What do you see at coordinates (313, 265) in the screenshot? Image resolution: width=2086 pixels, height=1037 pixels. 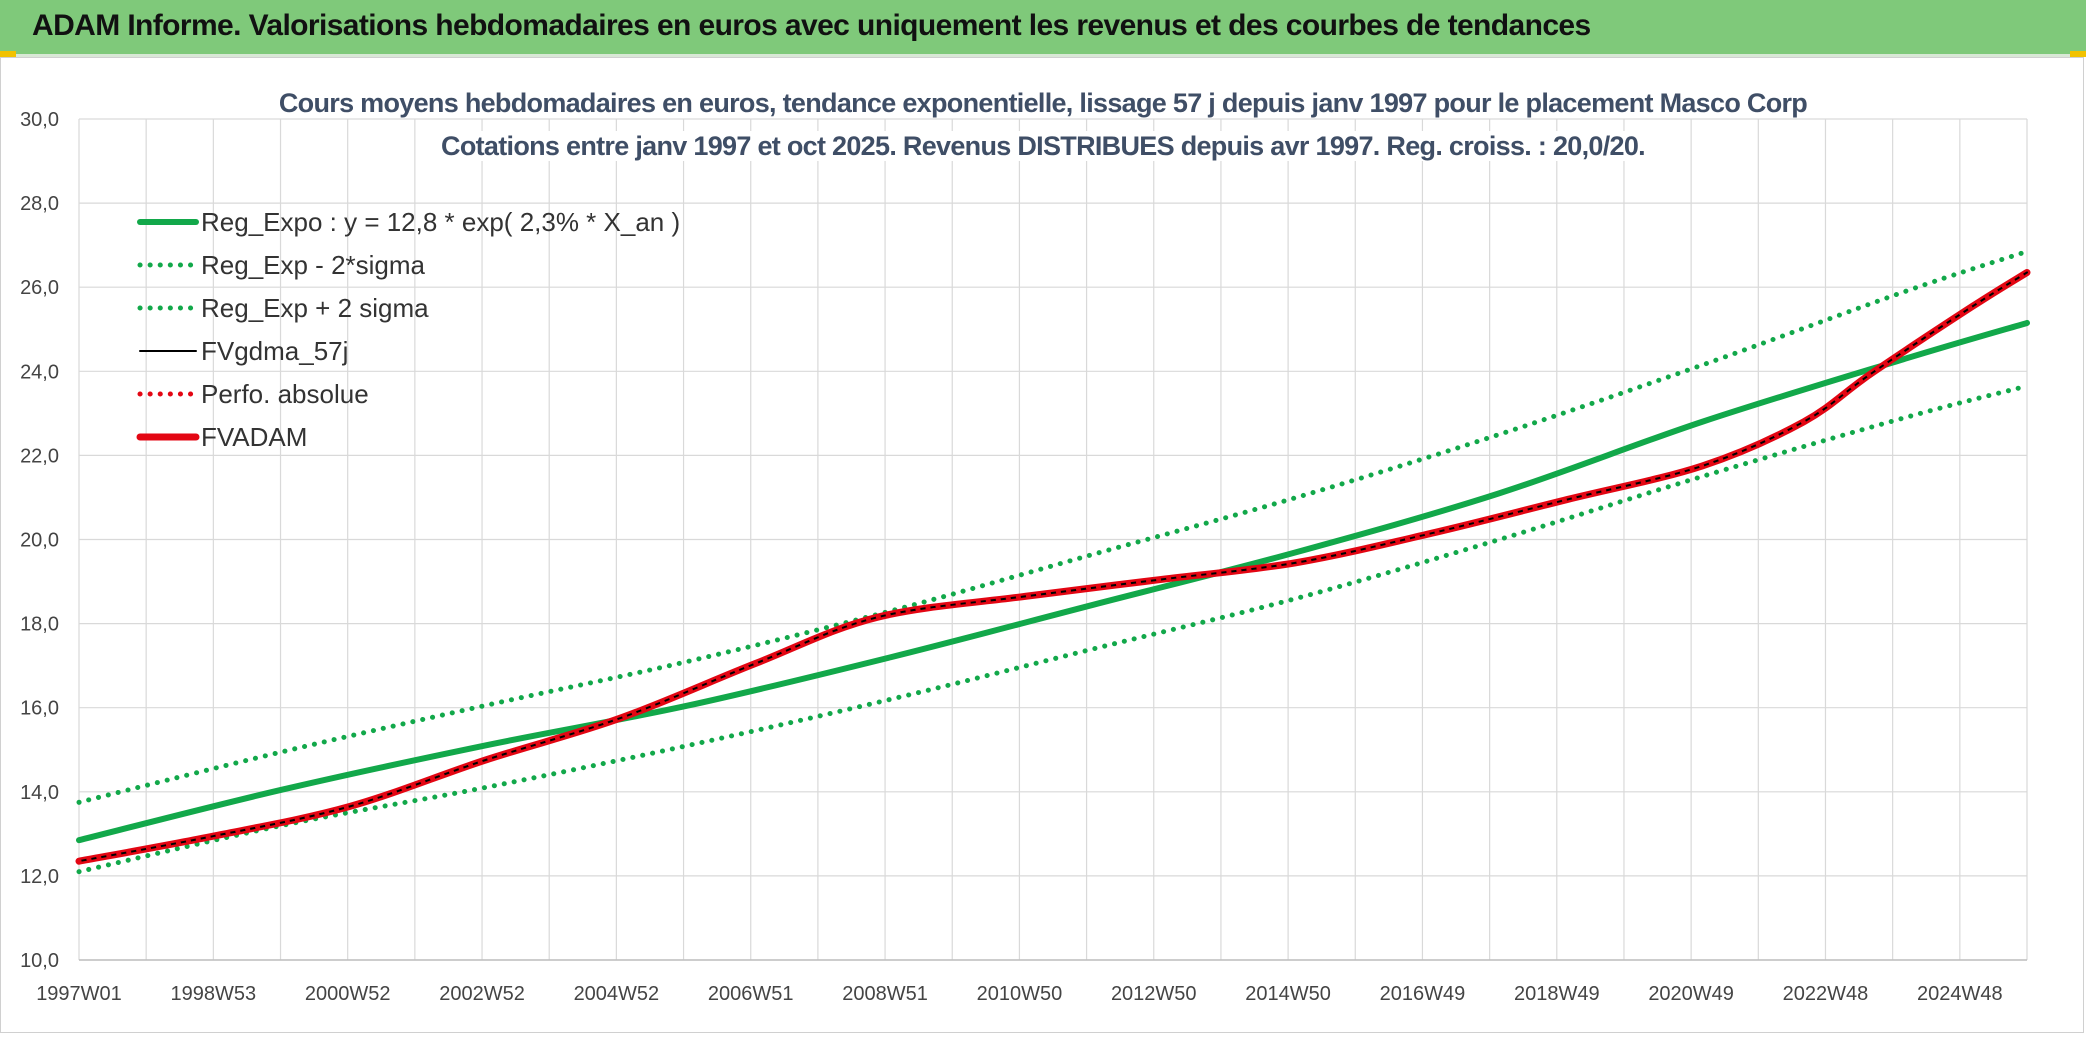 I see `legend-label: Reg_Exp - 2*sigma` at bounding box center [313, 265].